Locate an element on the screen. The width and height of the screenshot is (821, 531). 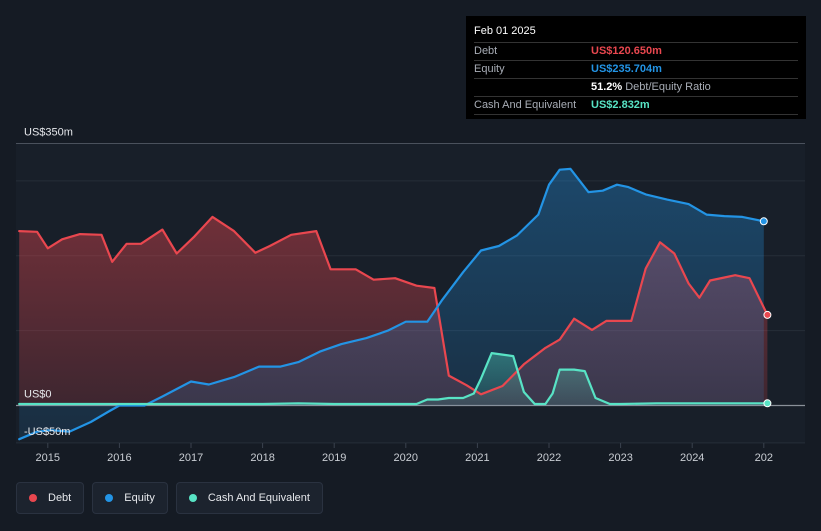
tooltip-row-cash: Cash And Equivalent US$2.832m is located at coordinates (636, 106).